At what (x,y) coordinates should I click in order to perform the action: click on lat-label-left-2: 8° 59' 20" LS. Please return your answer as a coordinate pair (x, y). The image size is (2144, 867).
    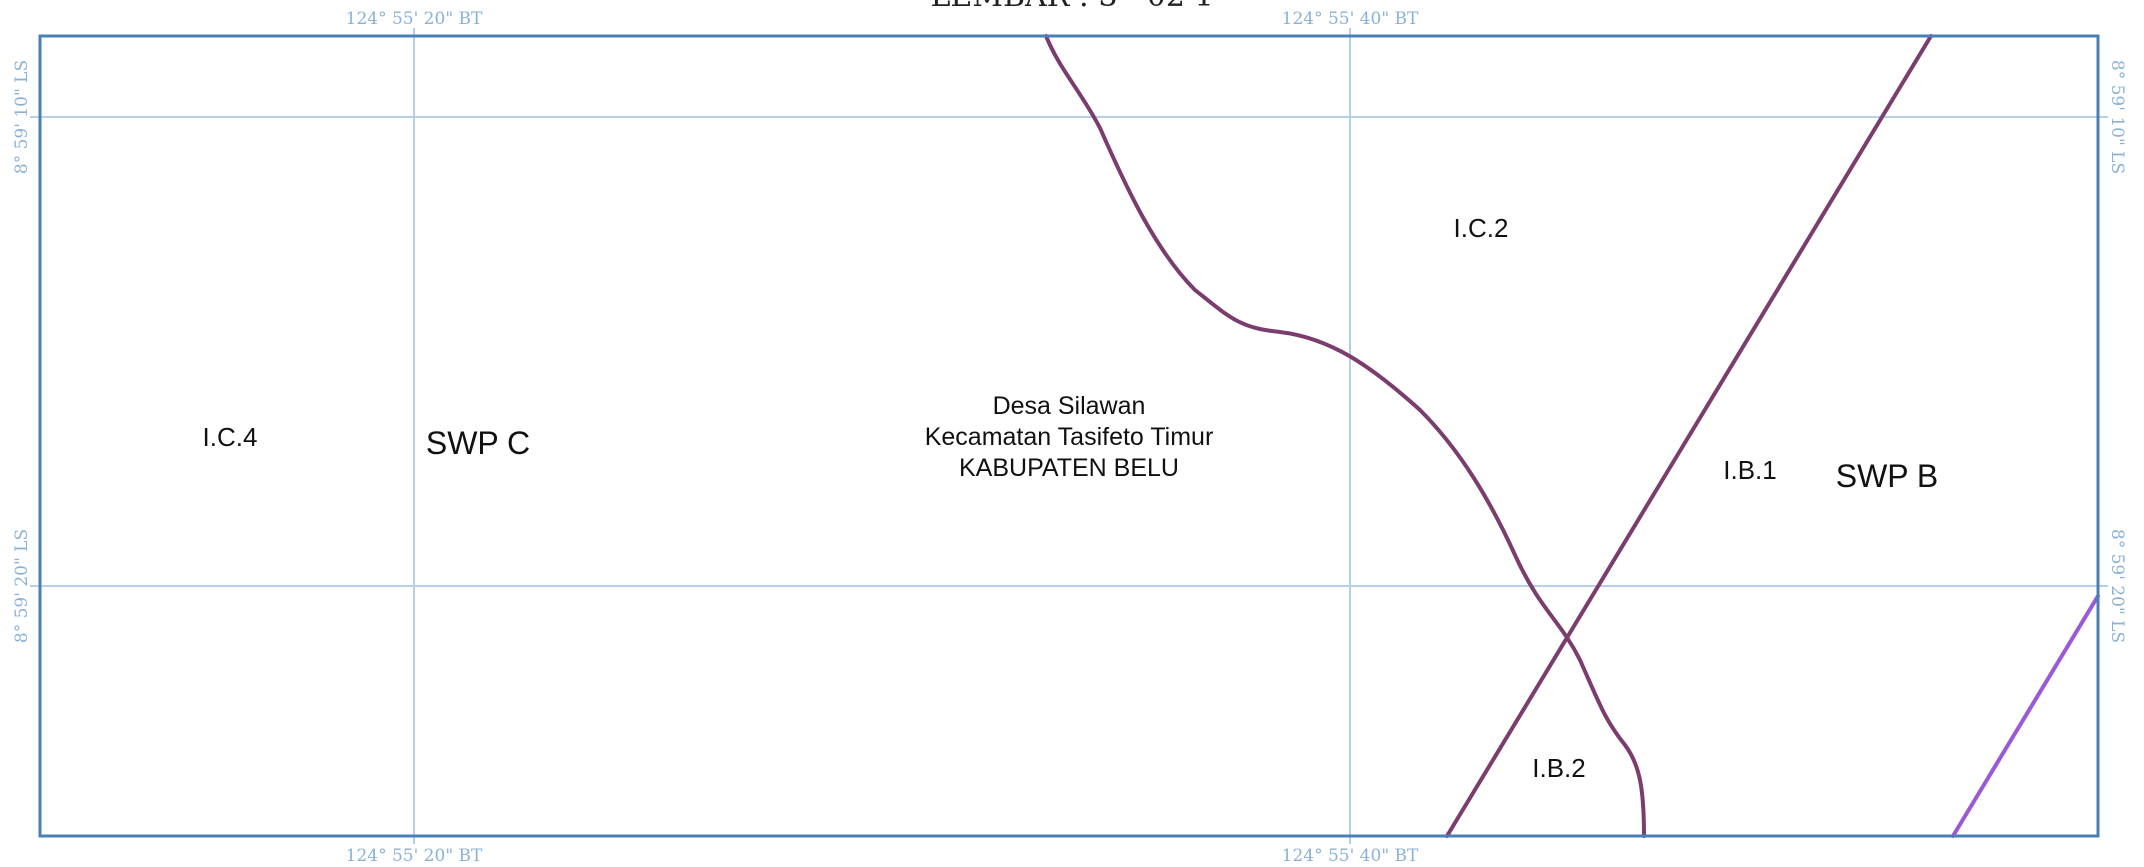
    Looking at the image, I should click on (22, 586).